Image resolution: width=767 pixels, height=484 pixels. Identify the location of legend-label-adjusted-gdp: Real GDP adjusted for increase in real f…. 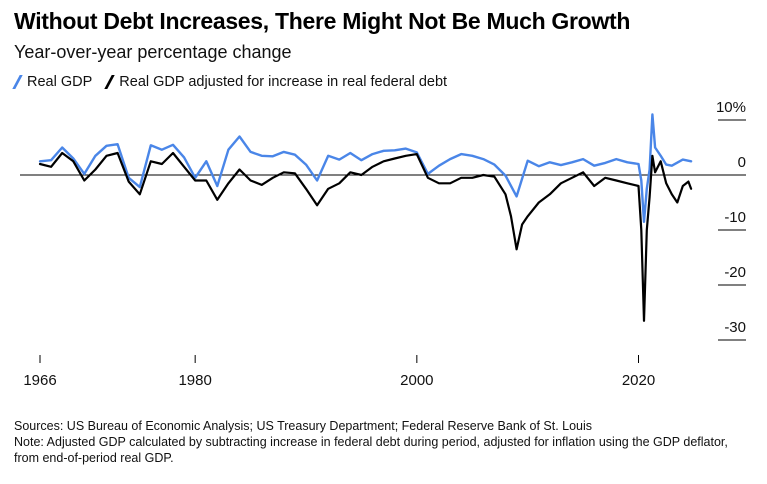
(283, 82).